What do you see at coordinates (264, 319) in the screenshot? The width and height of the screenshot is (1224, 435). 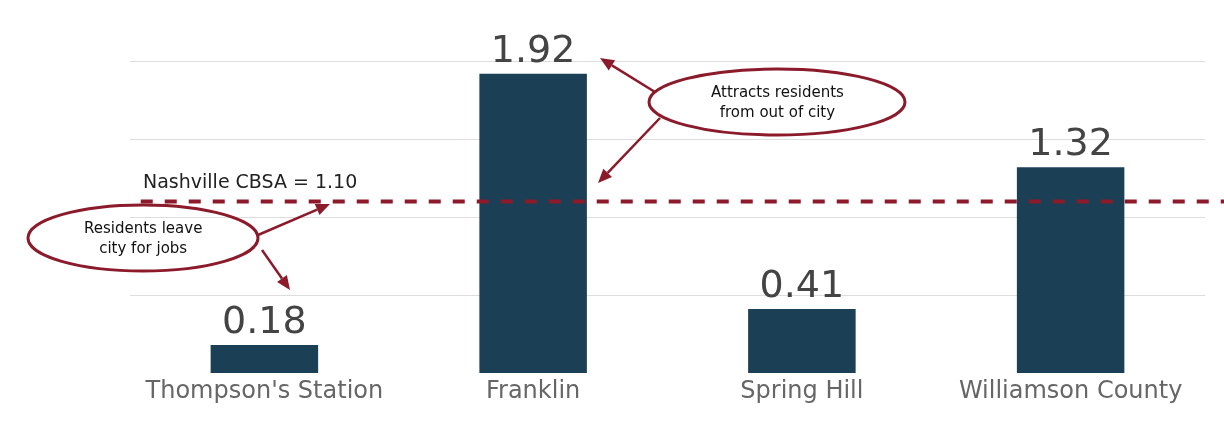 I see `data-label: 0.18` at bounding box center [264, 319].